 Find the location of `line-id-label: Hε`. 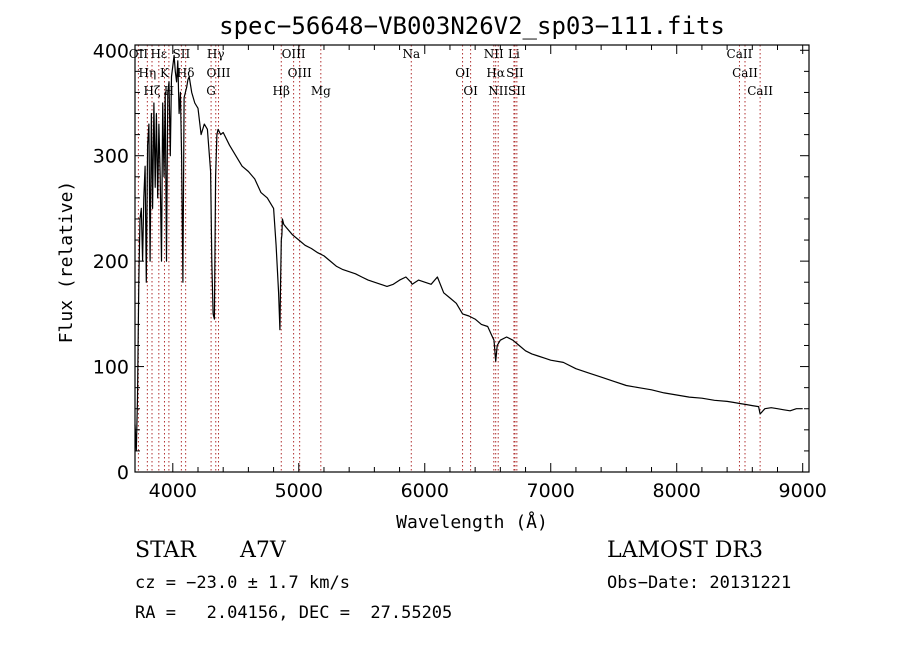

line-id-label: Hε is located at coordinates (158, 54).